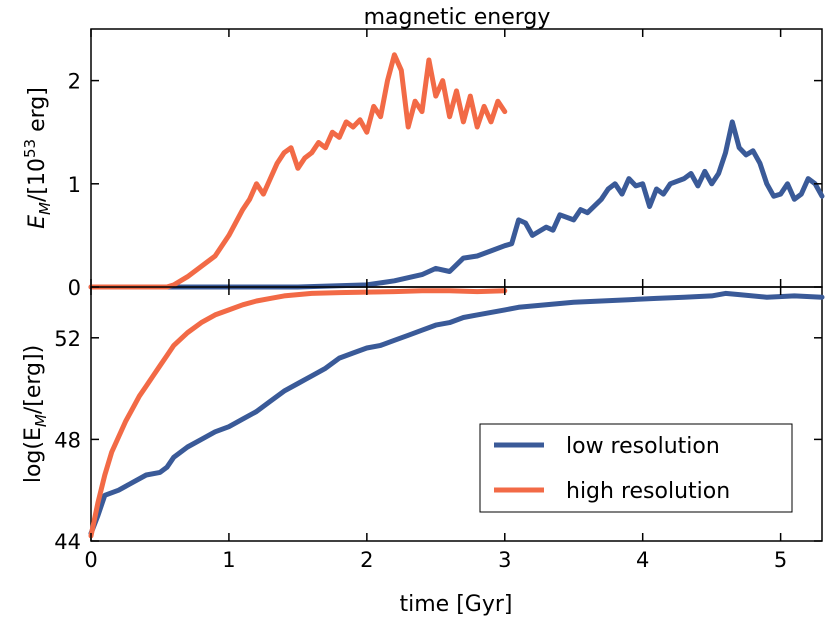 This screenshot has width=830, height=623. I want to click on bottom-xtick-label: 1, so click(228, 560).